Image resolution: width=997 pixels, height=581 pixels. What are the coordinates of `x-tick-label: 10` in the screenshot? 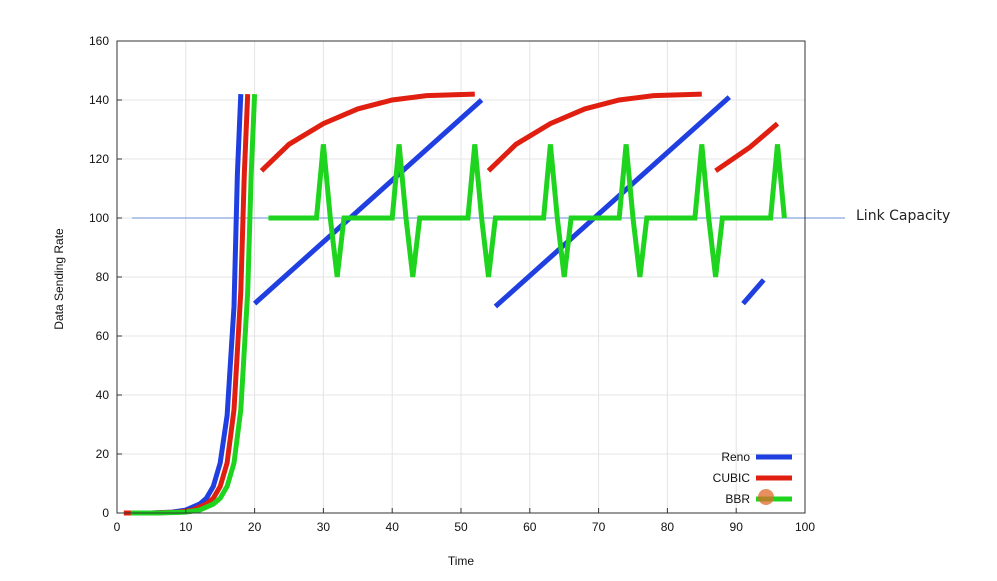 It's located at (186, 527).